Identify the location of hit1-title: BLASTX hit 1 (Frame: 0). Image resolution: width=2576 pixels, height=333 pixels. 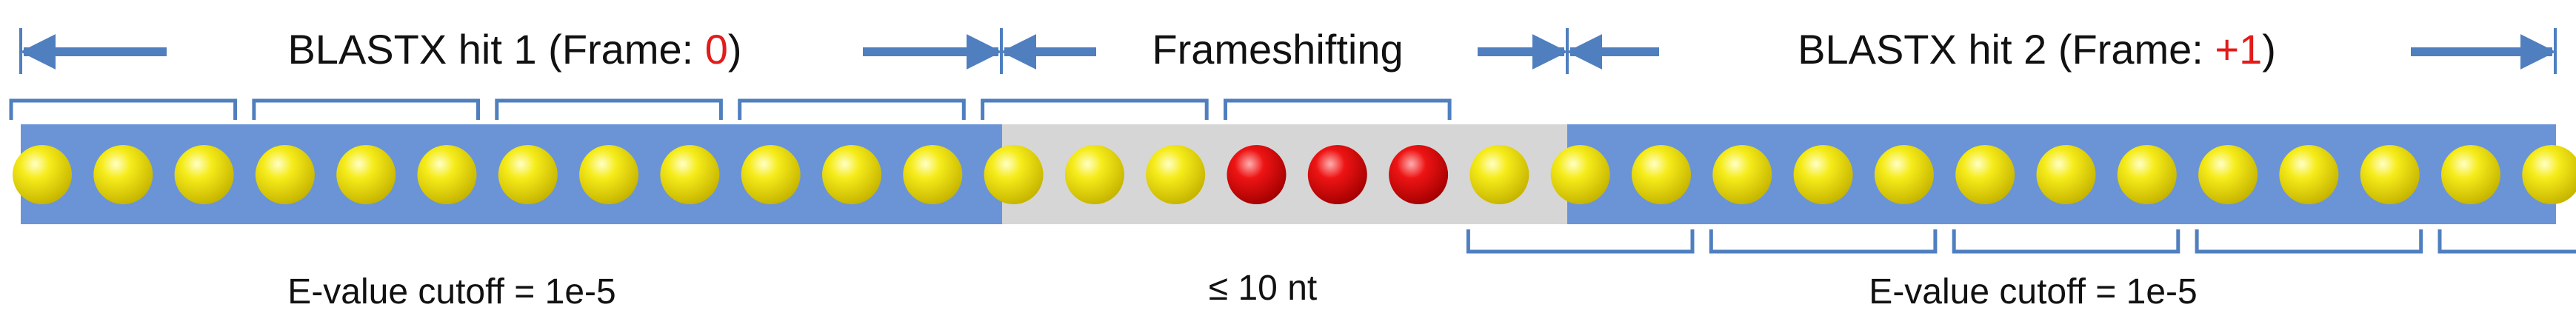
(514, 49).